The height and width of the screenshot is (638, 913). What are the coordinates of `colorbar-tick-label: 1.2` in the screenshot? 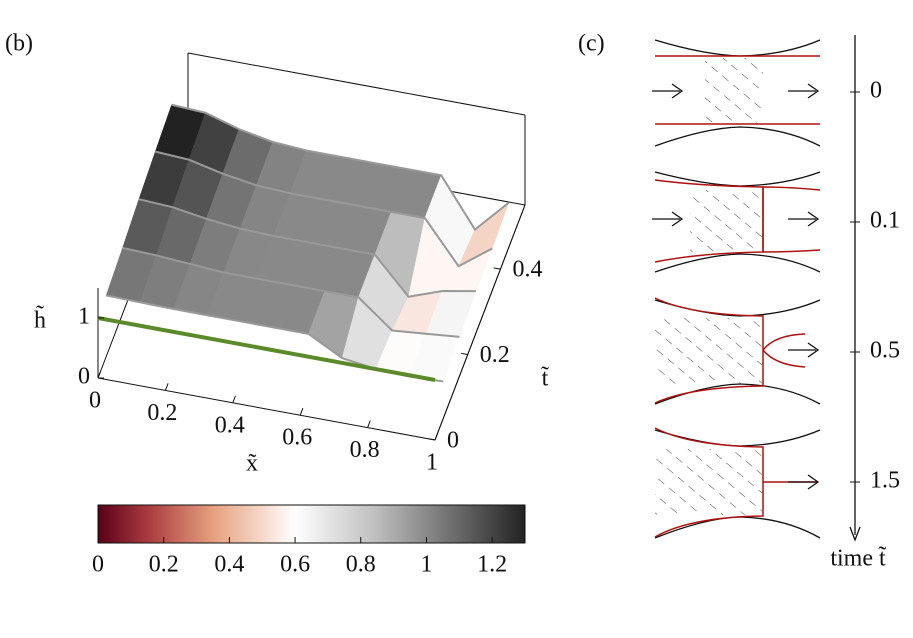 It's located at (492, 565).